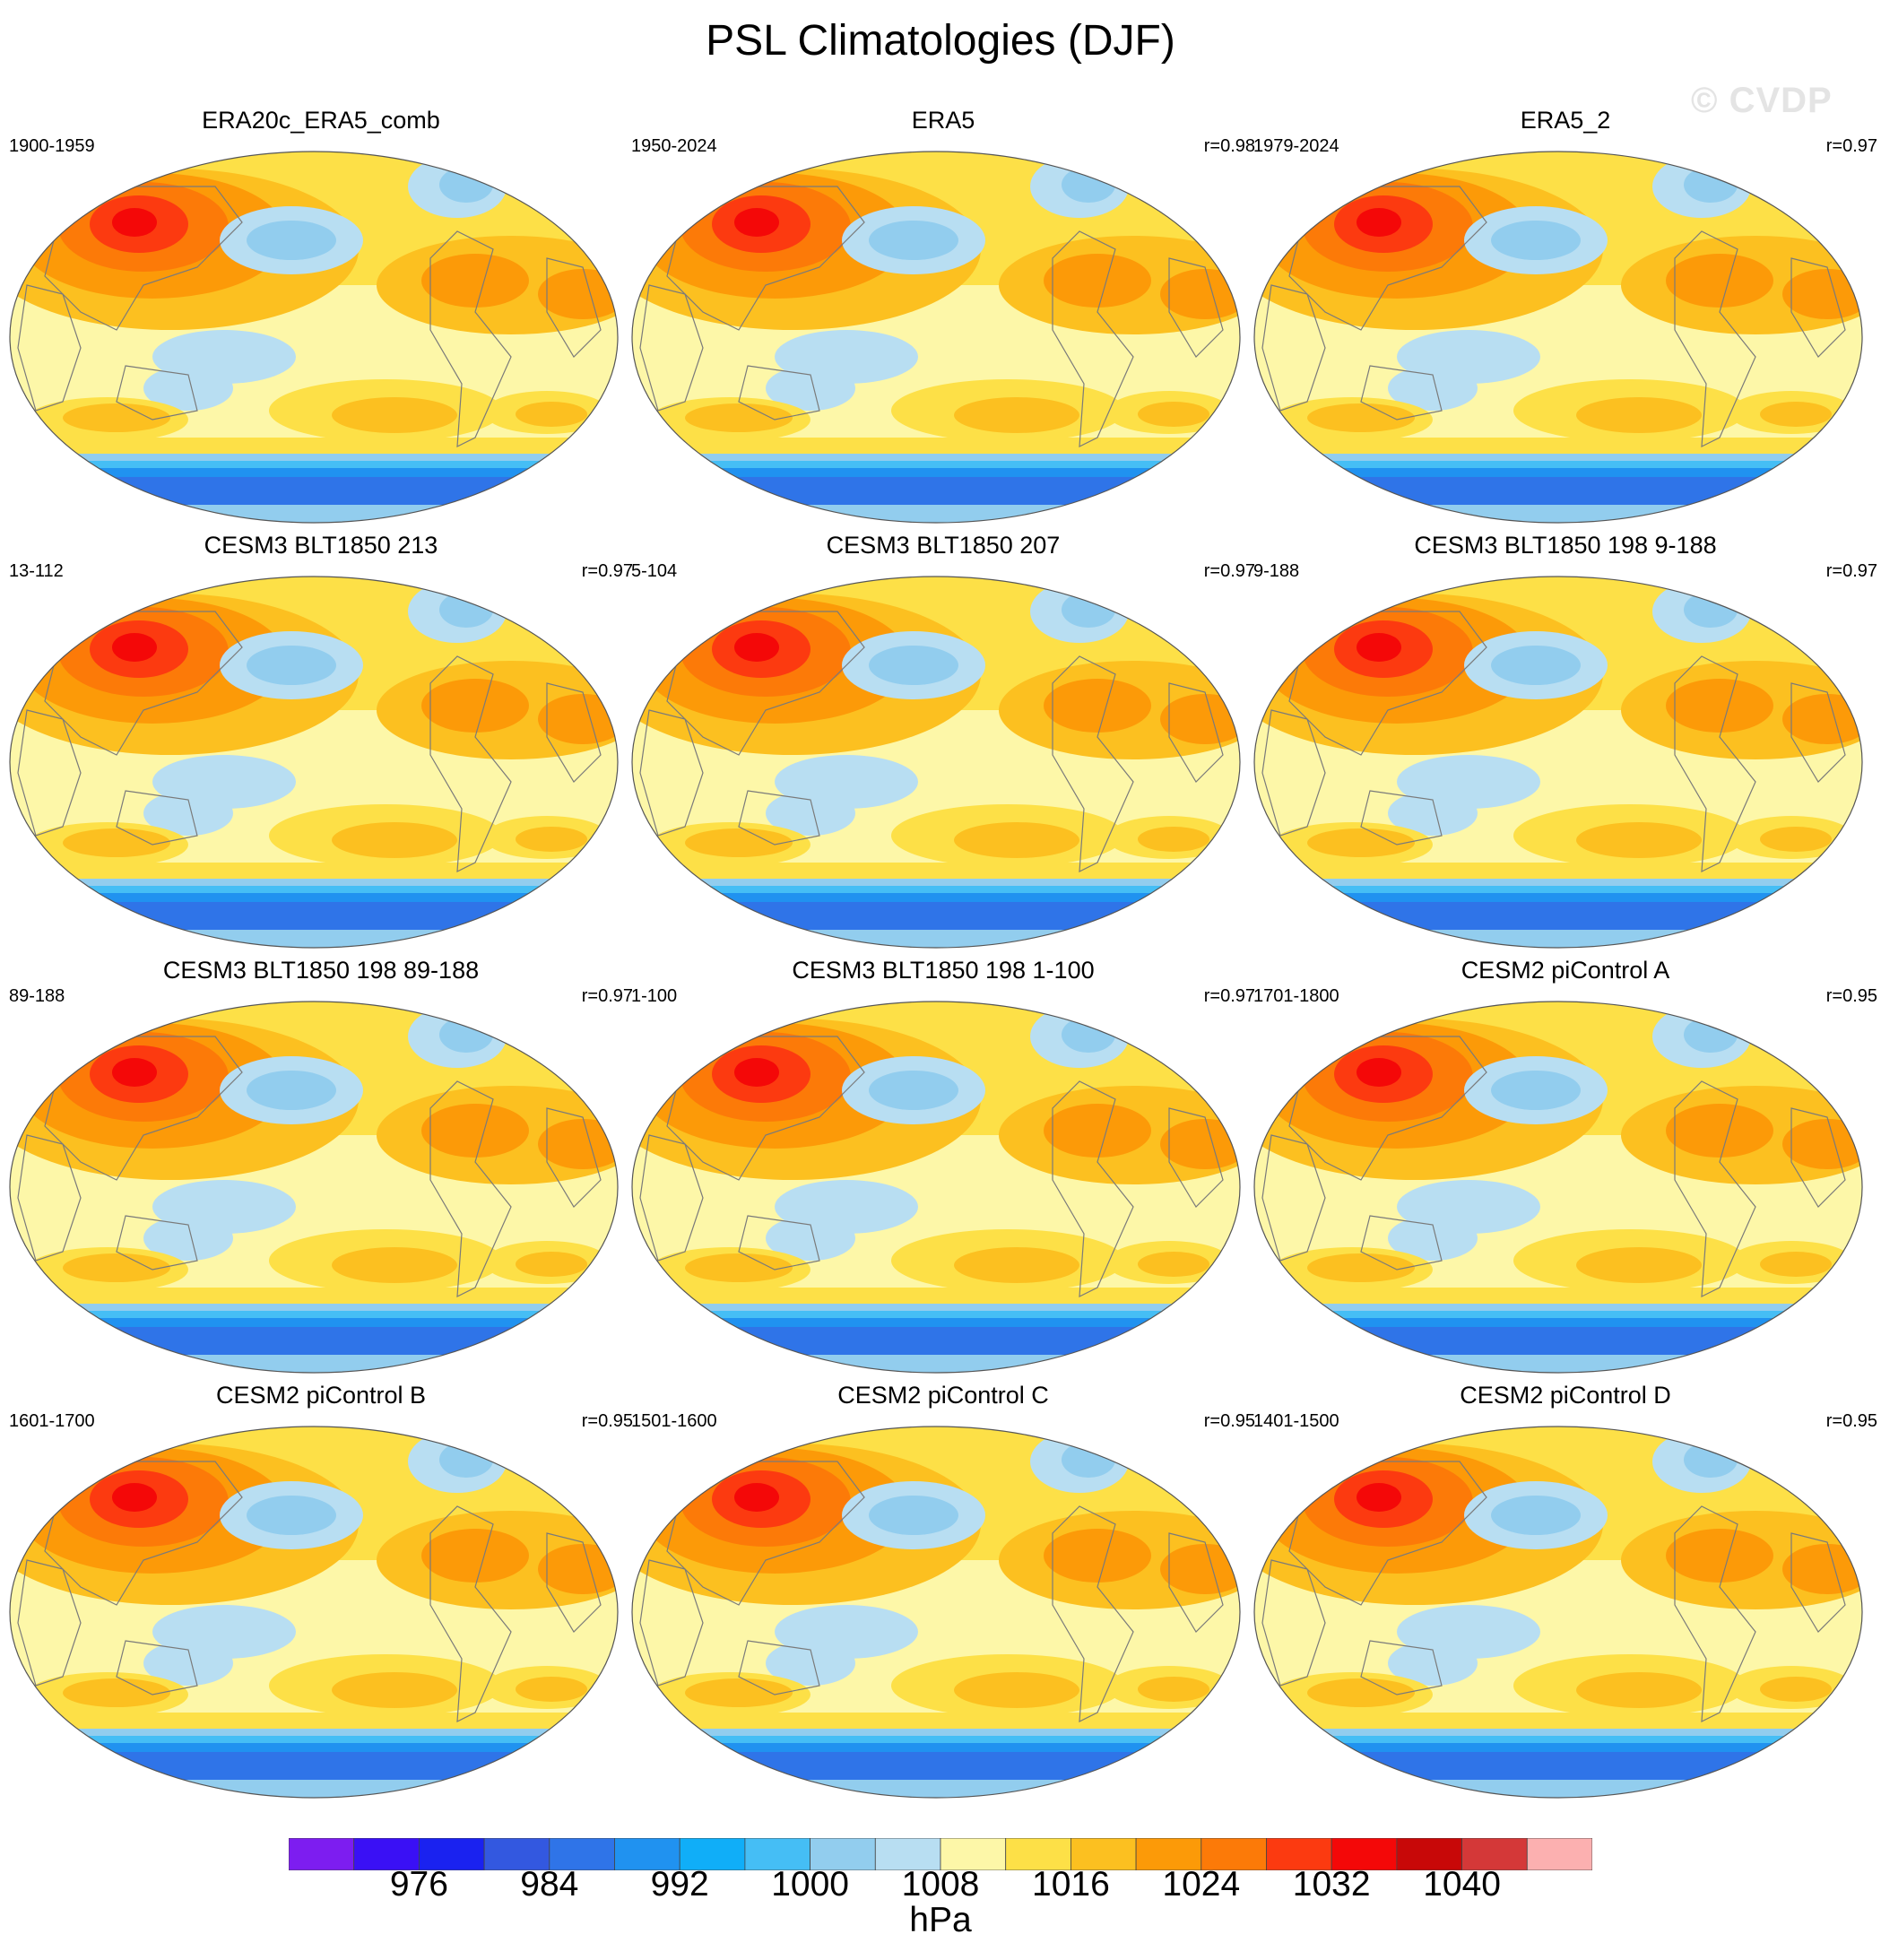 The height and width of the screenshot is (1960, 1881). I want to click on colorbar-tick-label: 976, so click(418, 1884).